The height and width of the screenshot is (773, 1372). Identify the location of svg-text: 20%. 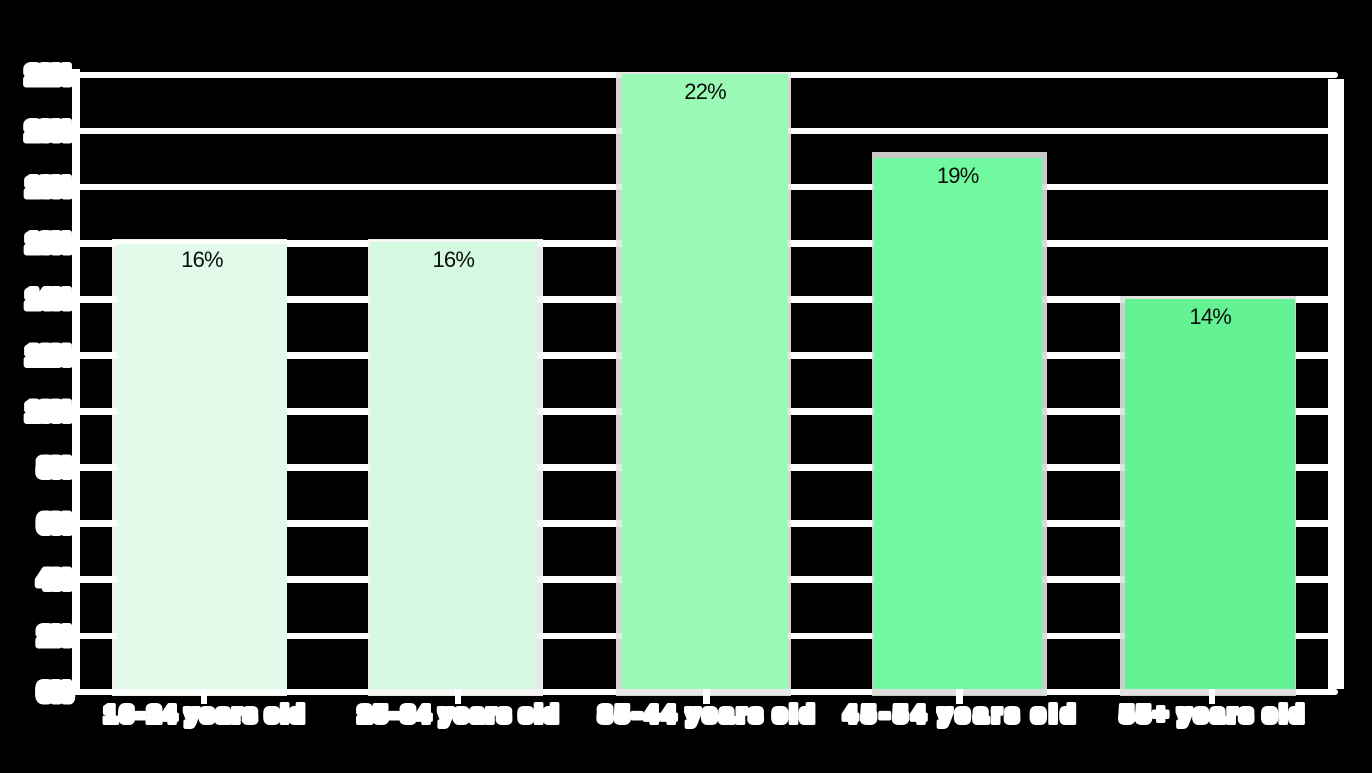
(49, 130).